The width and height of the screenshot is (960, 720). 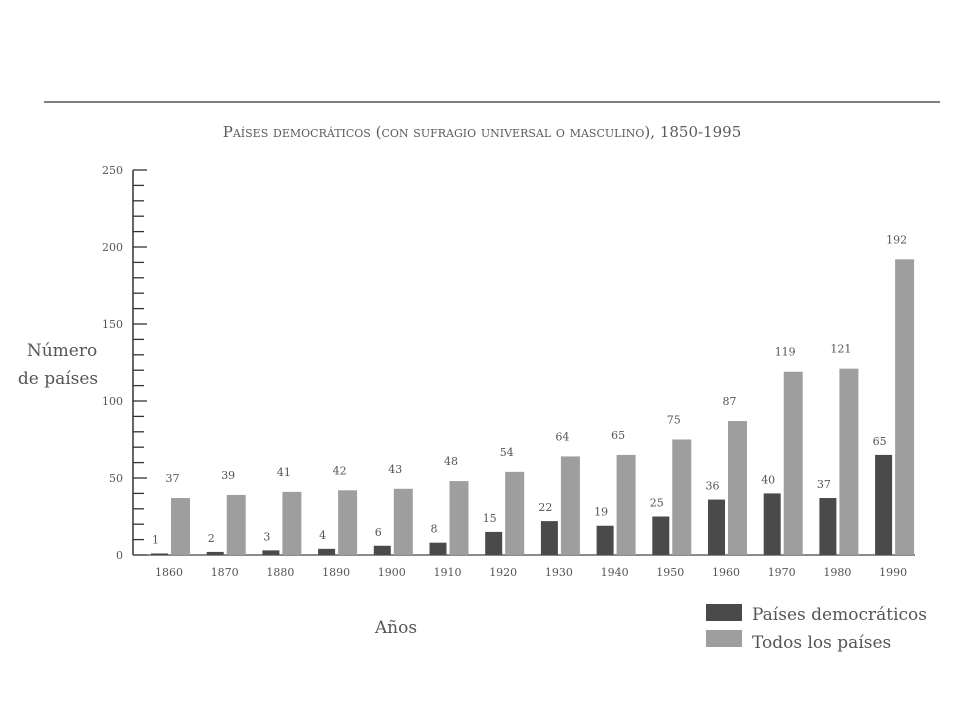 What do you see at coordinates (785, 352) in the screenshot?
I see `value-label-todos: 119` at bounding box center [785, 352].